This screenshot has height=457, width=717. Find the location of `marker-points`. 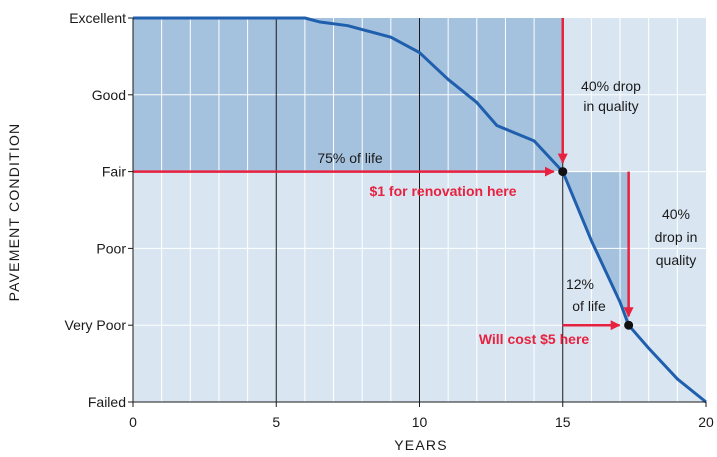

marker-points is located at coordinates (596, 248).